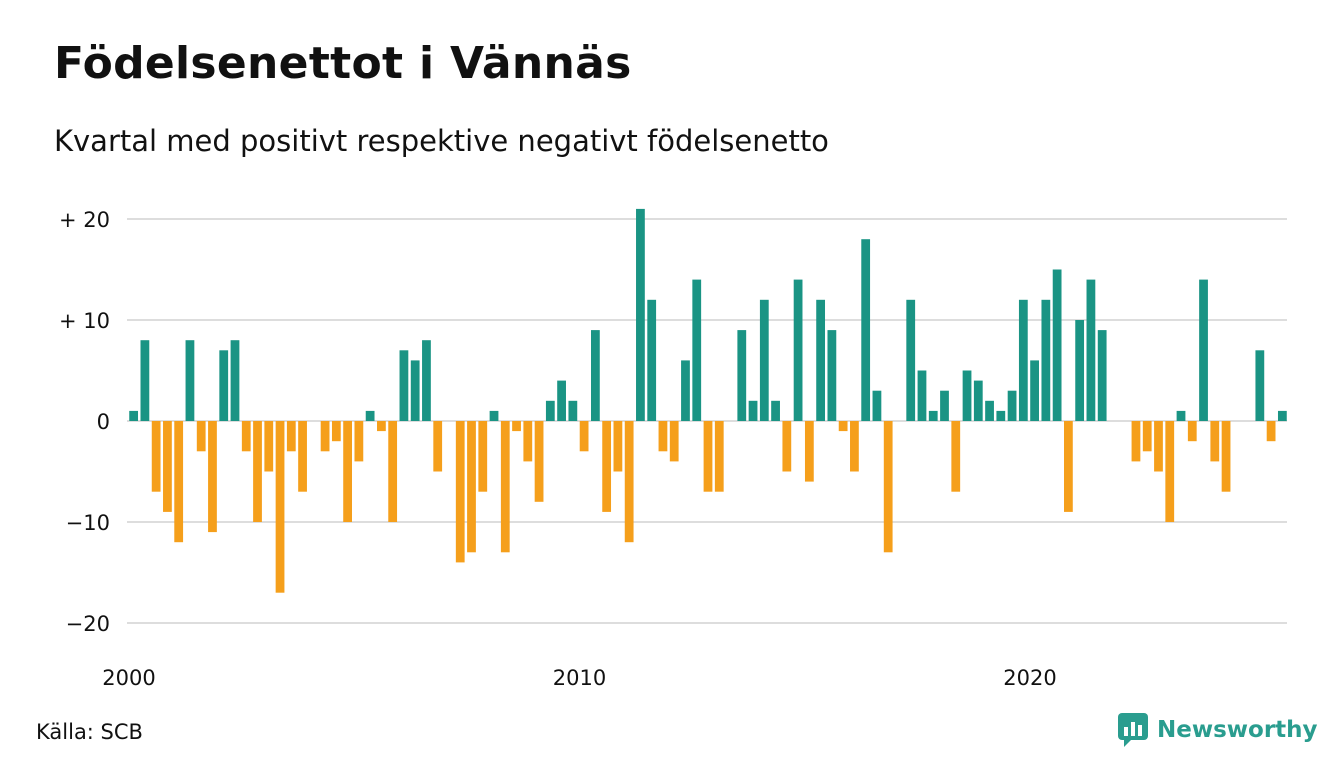  What do you see at coordinates (89, 732) in the screenshot?
I see `source-note: Källa: SCB` at bounding box center [89, 732].